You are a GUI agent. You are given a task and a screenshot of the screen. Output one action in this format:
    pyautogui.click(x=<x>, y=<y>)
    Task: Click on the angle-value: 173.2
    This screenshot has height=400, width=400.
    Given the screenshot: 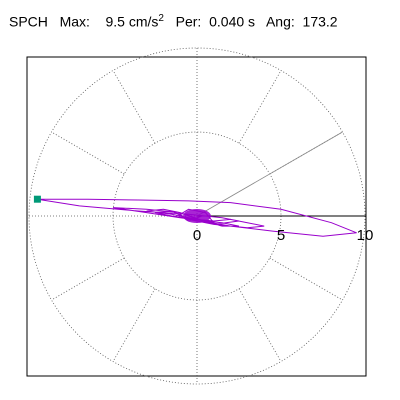 What is the action you would take?
    pyautogui.click(x=320, y=21)
    